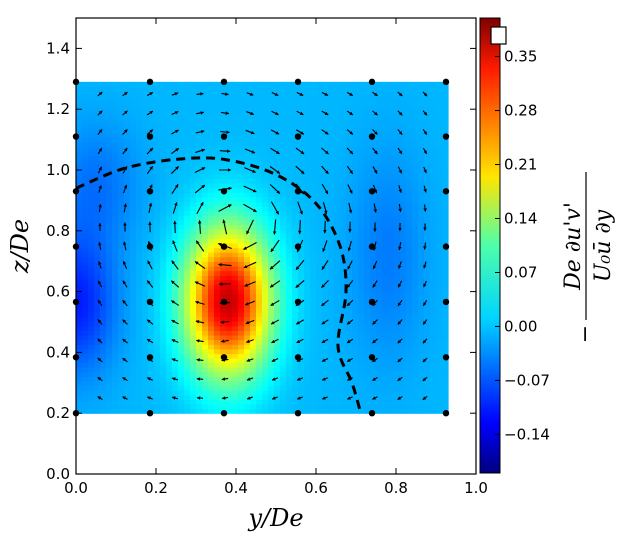 Image resolution: width=638 pixels, height=550 pixels. Describe the element at coordinates (527, 380) in the screenshot. I see `colorbar-tick-label: −0.07` at that location.